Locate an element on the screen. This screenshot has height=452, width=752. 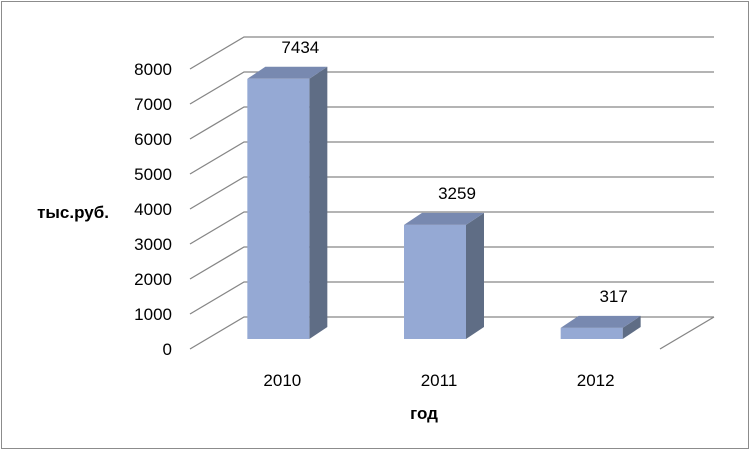
y-tick-label: 8000 is located at coordinates (153, 69).